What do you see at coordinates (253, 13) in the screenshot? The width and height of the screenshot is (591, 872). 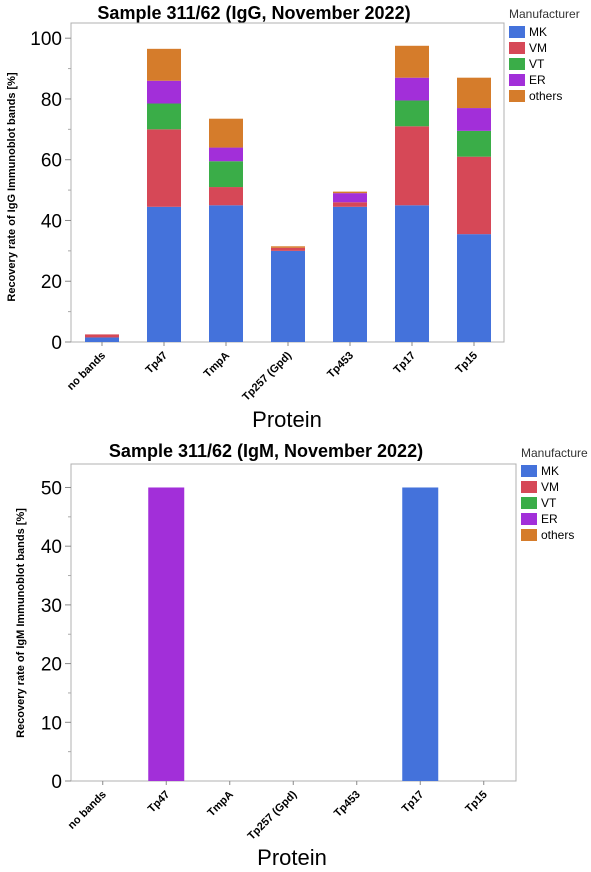 I see `igg-chart-title: Sample 311/62 (IgG, November 2022)` at bounding box center [253, 13].